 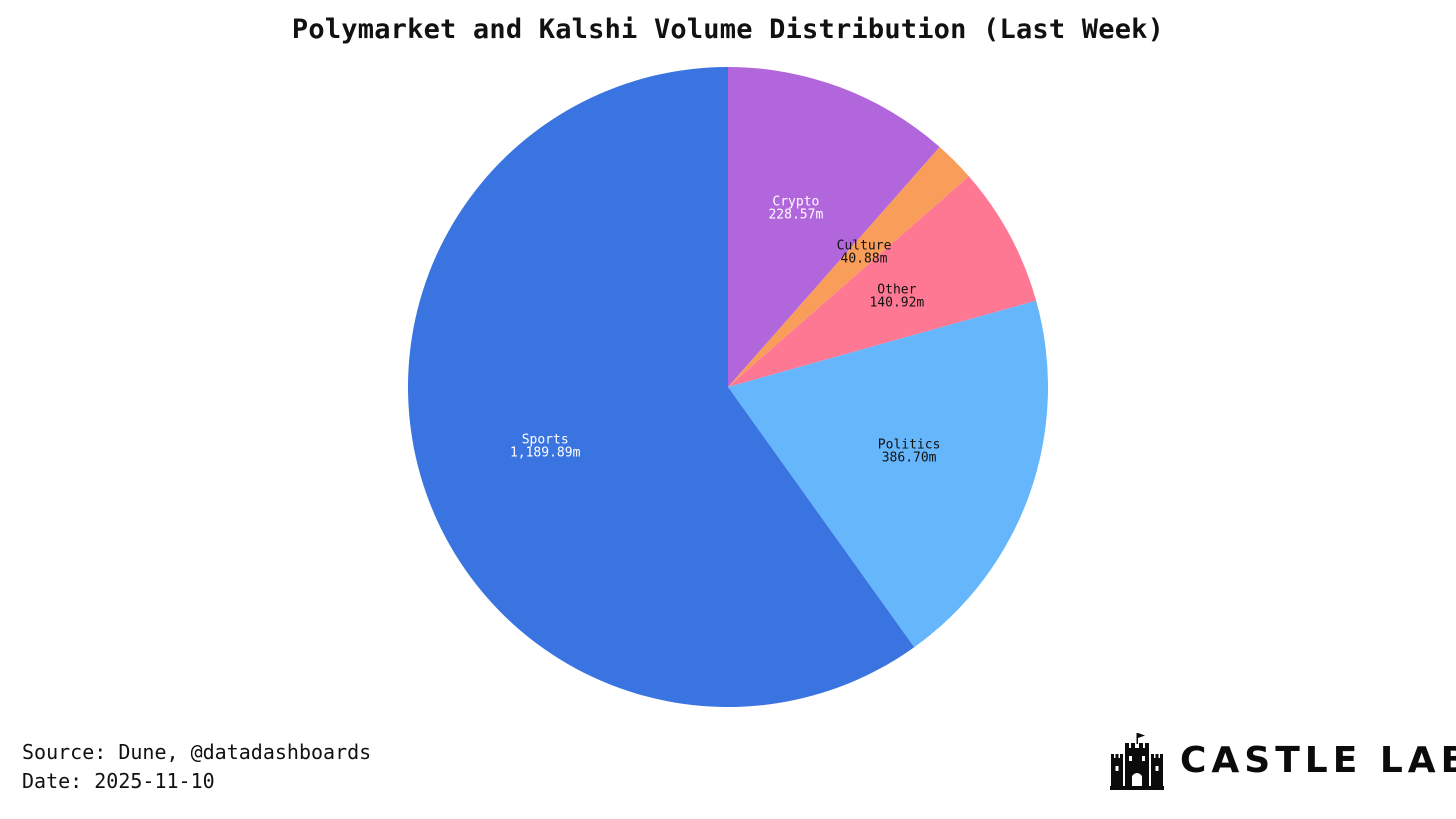 I want to click on date-text: Date: 2025-11-10, so click(x=118, y=781).